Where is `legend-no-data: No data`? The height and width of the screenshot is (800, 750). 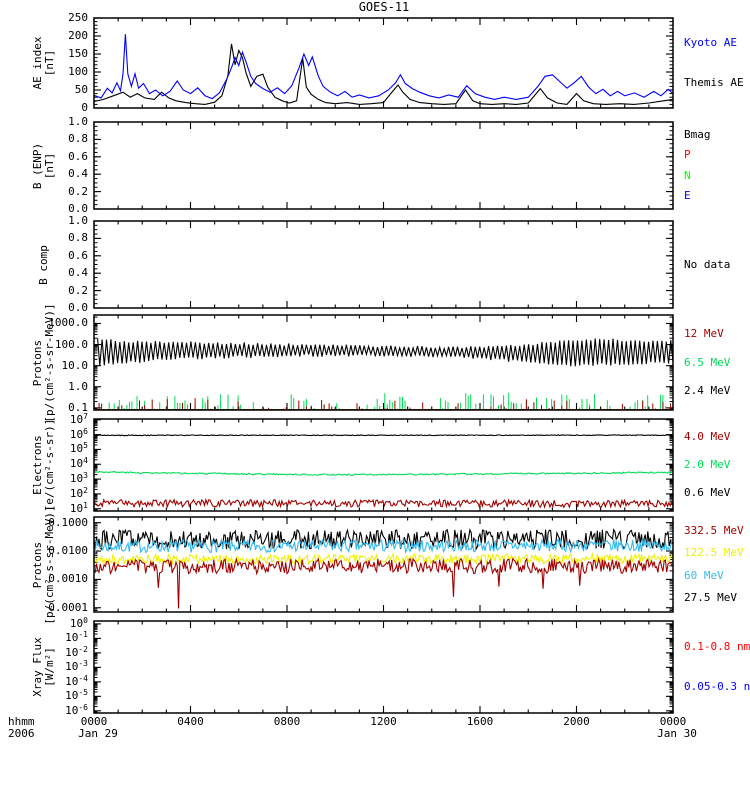
legend-no-data: No data is located at coordinates (707, 264).